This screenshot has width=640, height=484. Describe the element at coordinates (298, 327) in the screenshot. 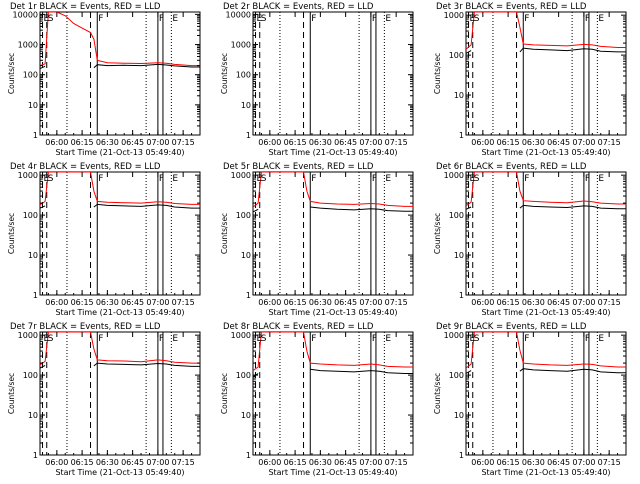

I see `panel-title: Det 8r BLACK = Events, RED = LLD` at that location.